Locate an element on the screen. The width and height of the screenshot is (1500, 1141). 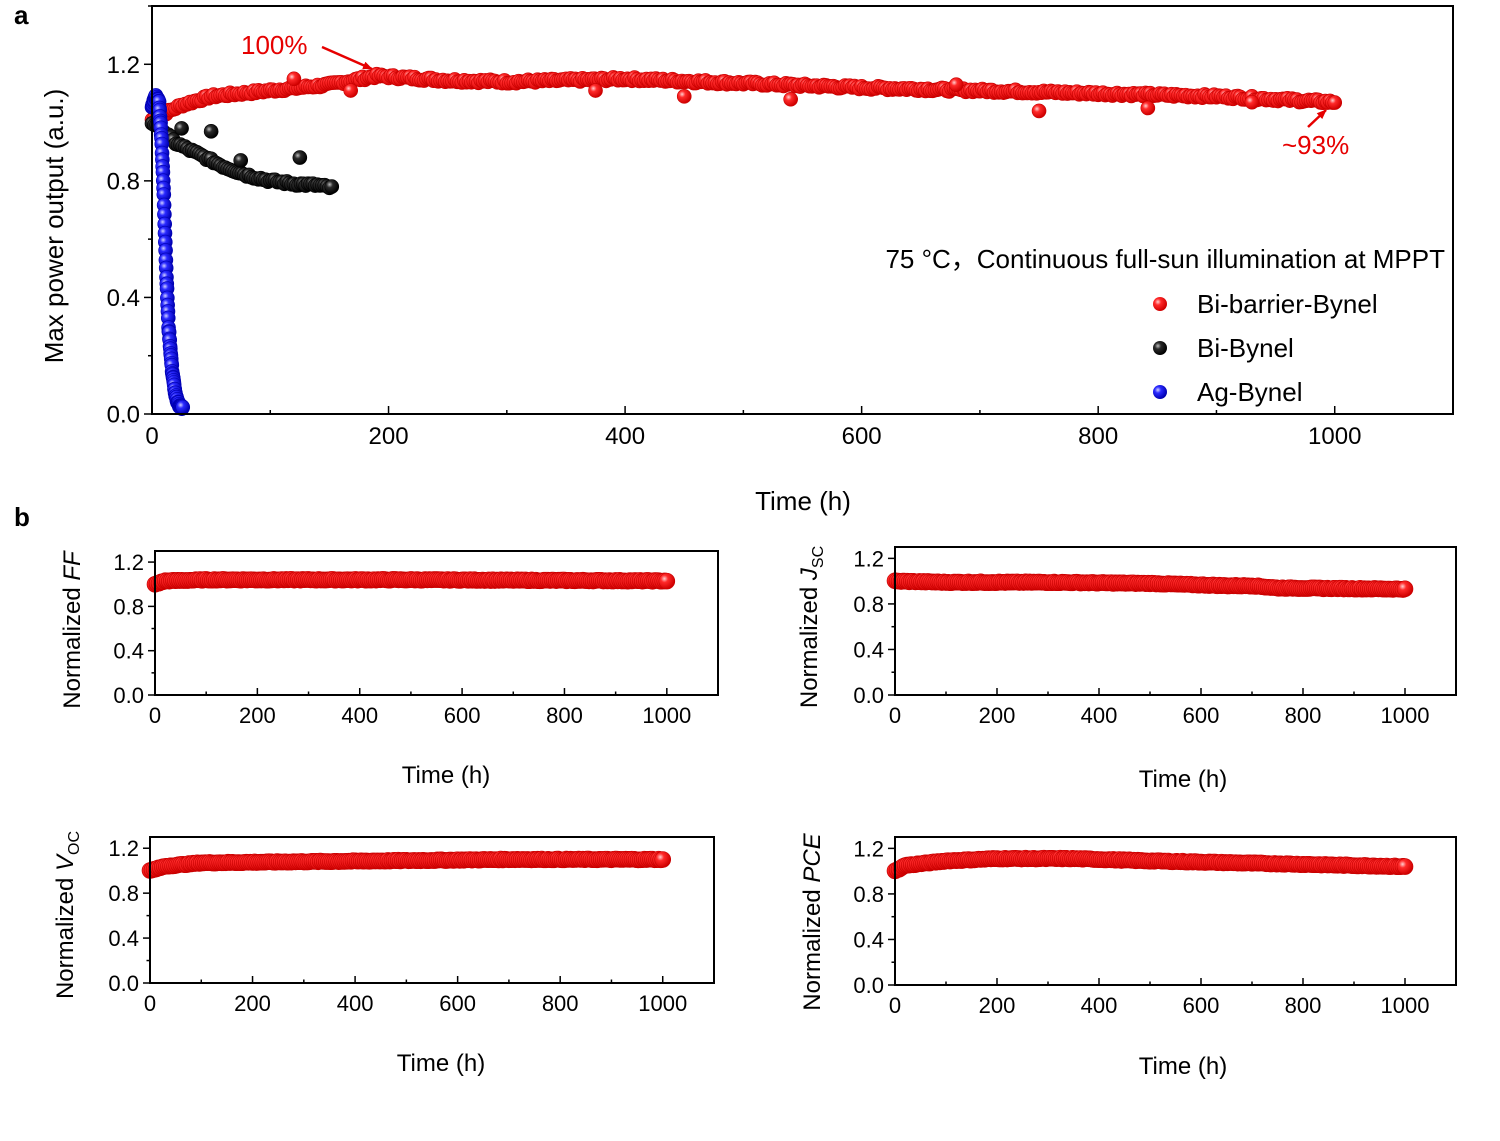
panel-b4-yticks: 0.0 0.4 0.8 1.2 is located at coordinates (874, 917).